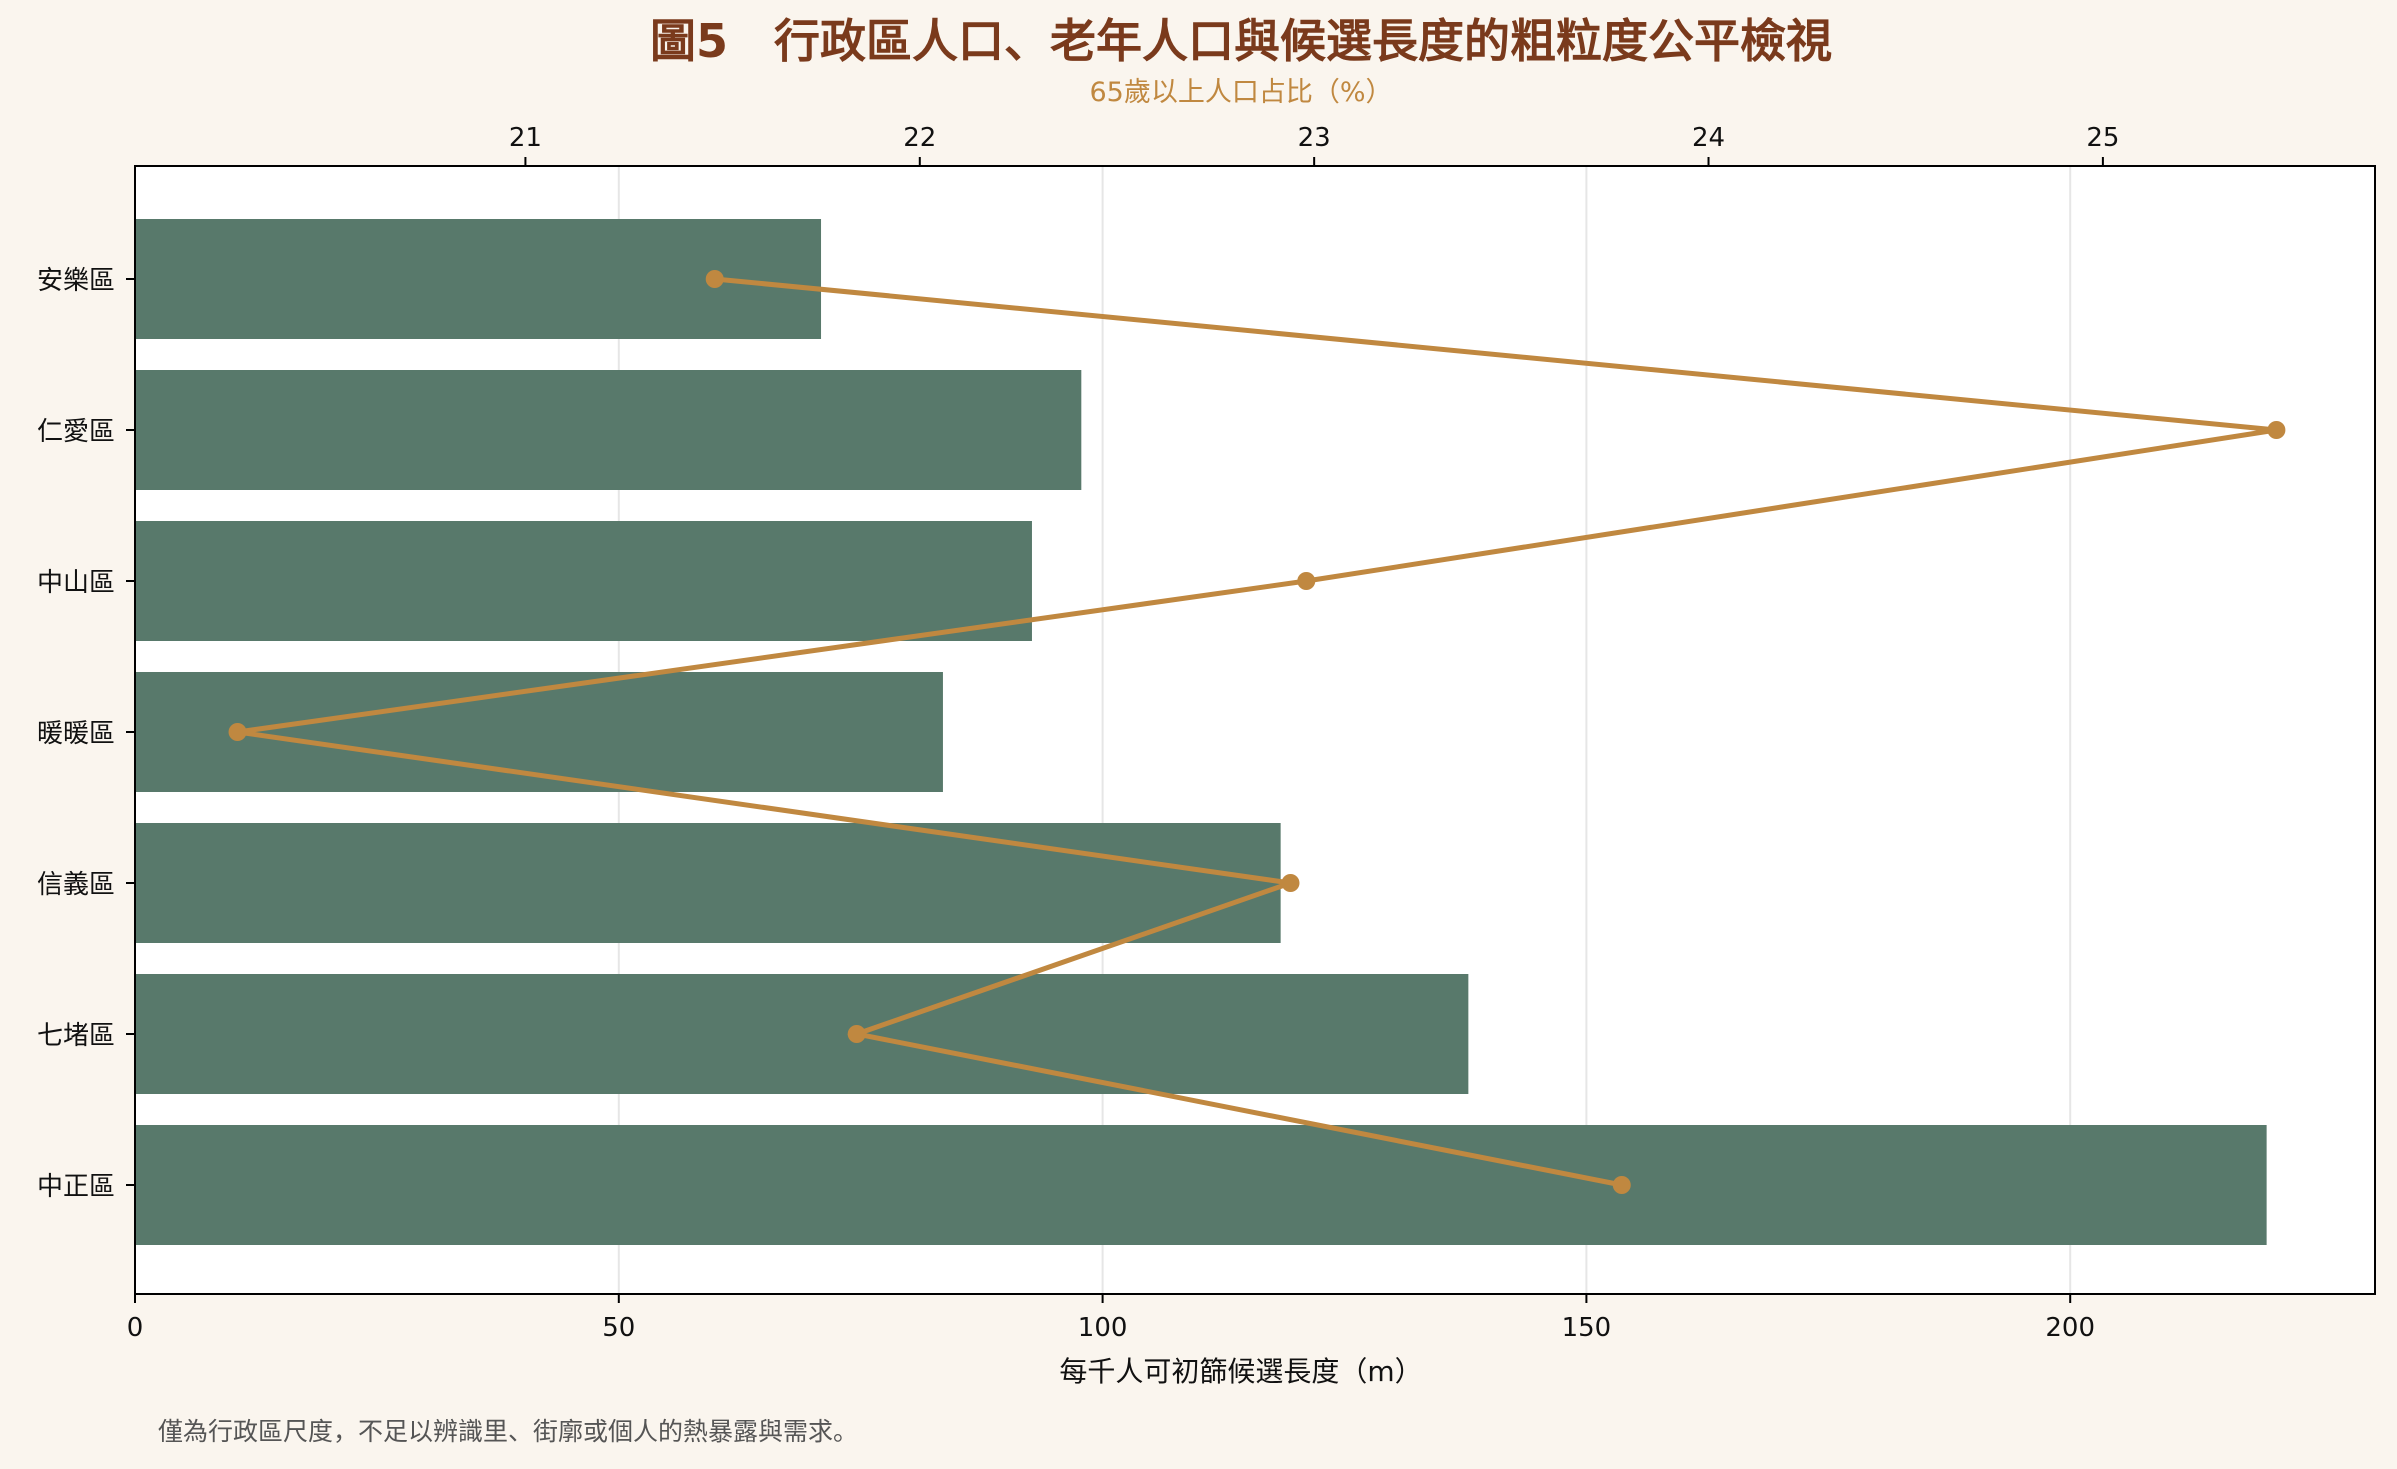 The image size is (2397, 1469). Describe the element at coordinates (76, 734) in the screenshot. I see `category-label: 暖暖區` at that location.